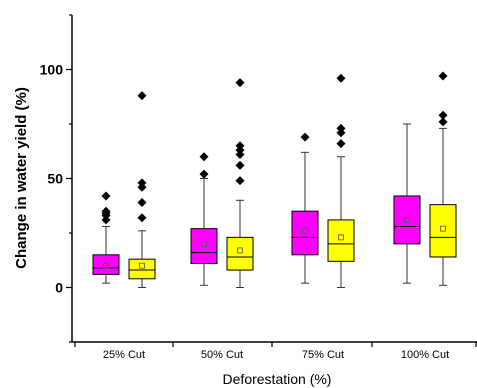 The width and height of the screenshot is (477, 388). What do you see at coordinates (124, 355) in the screenshot?
I see `x-category-label: 25% Cut` at bounding box center [124, 355].